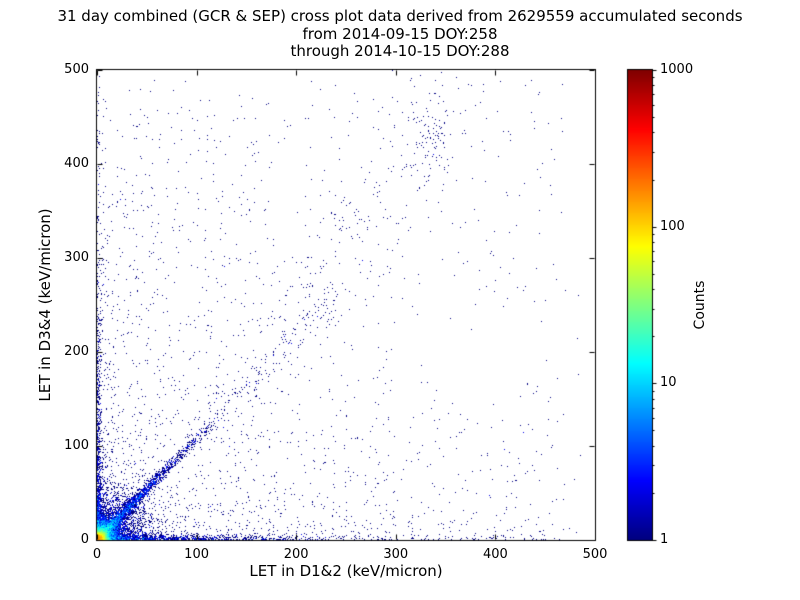  I want to click on y-axis-label: LET in D3&4 (keV/micron), so click(45, 305).